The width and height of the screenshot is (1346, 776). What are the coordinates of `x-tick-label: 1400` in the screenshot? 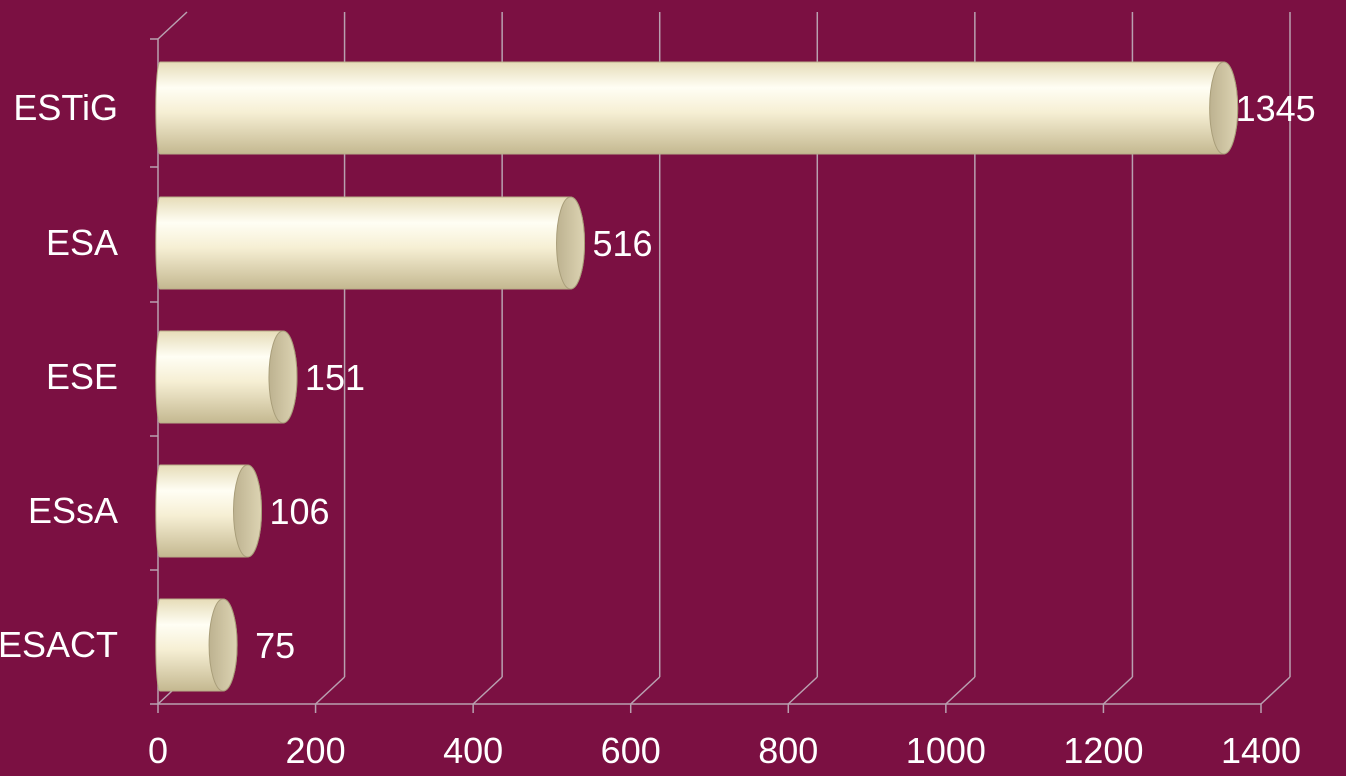 It's located at (1261, 750).